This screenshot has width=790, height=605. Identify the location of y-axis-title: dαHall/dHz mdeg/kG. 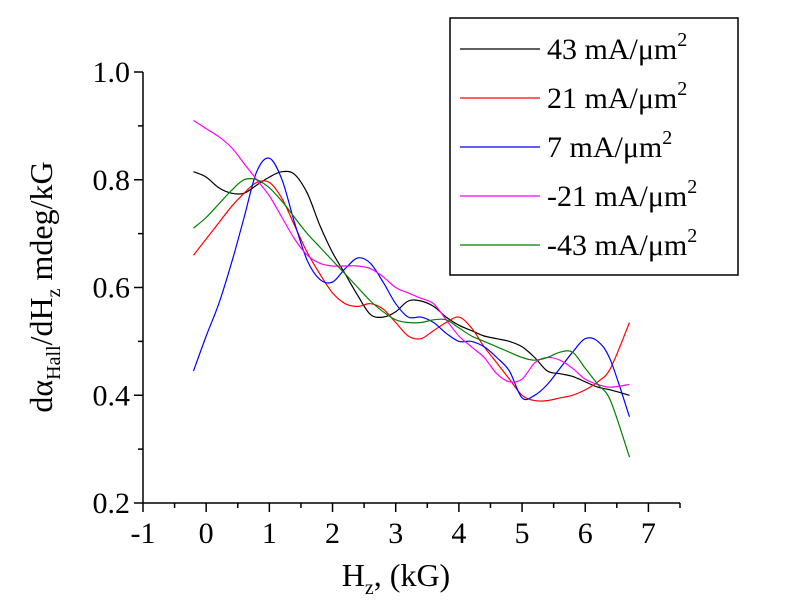
(44, 286).